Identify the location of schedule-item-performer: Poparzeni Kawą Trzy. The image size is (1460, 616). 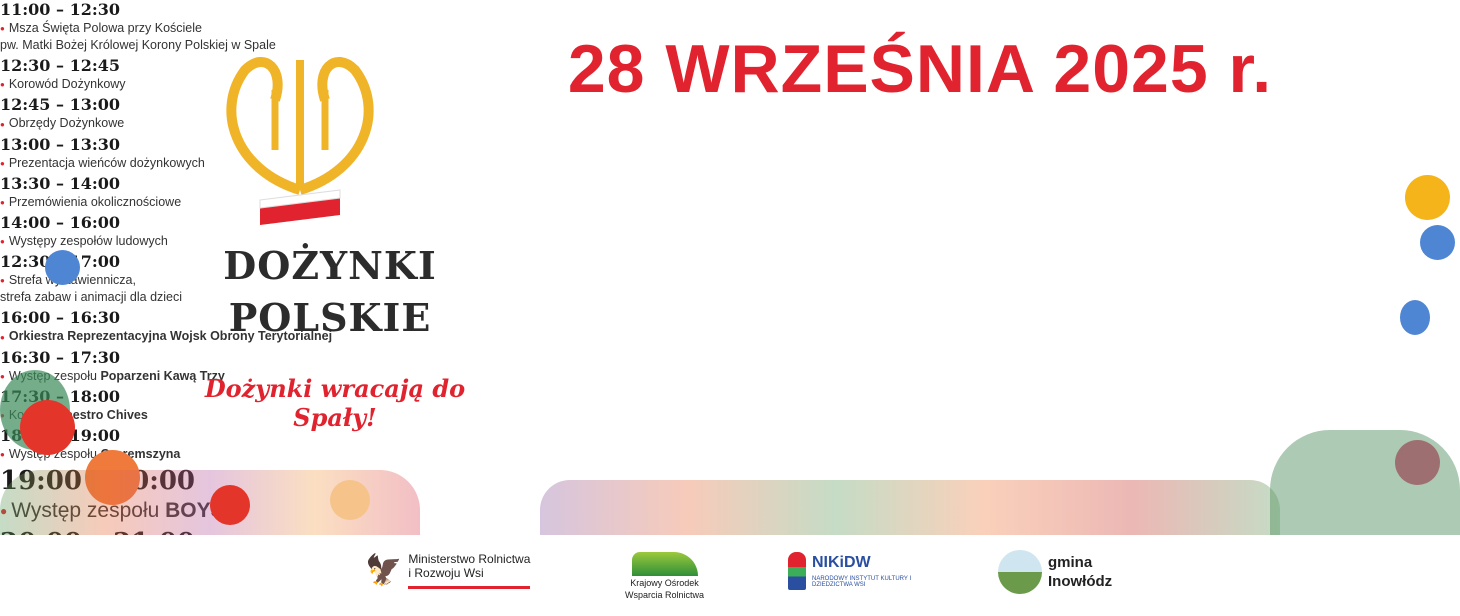
(162, 375).